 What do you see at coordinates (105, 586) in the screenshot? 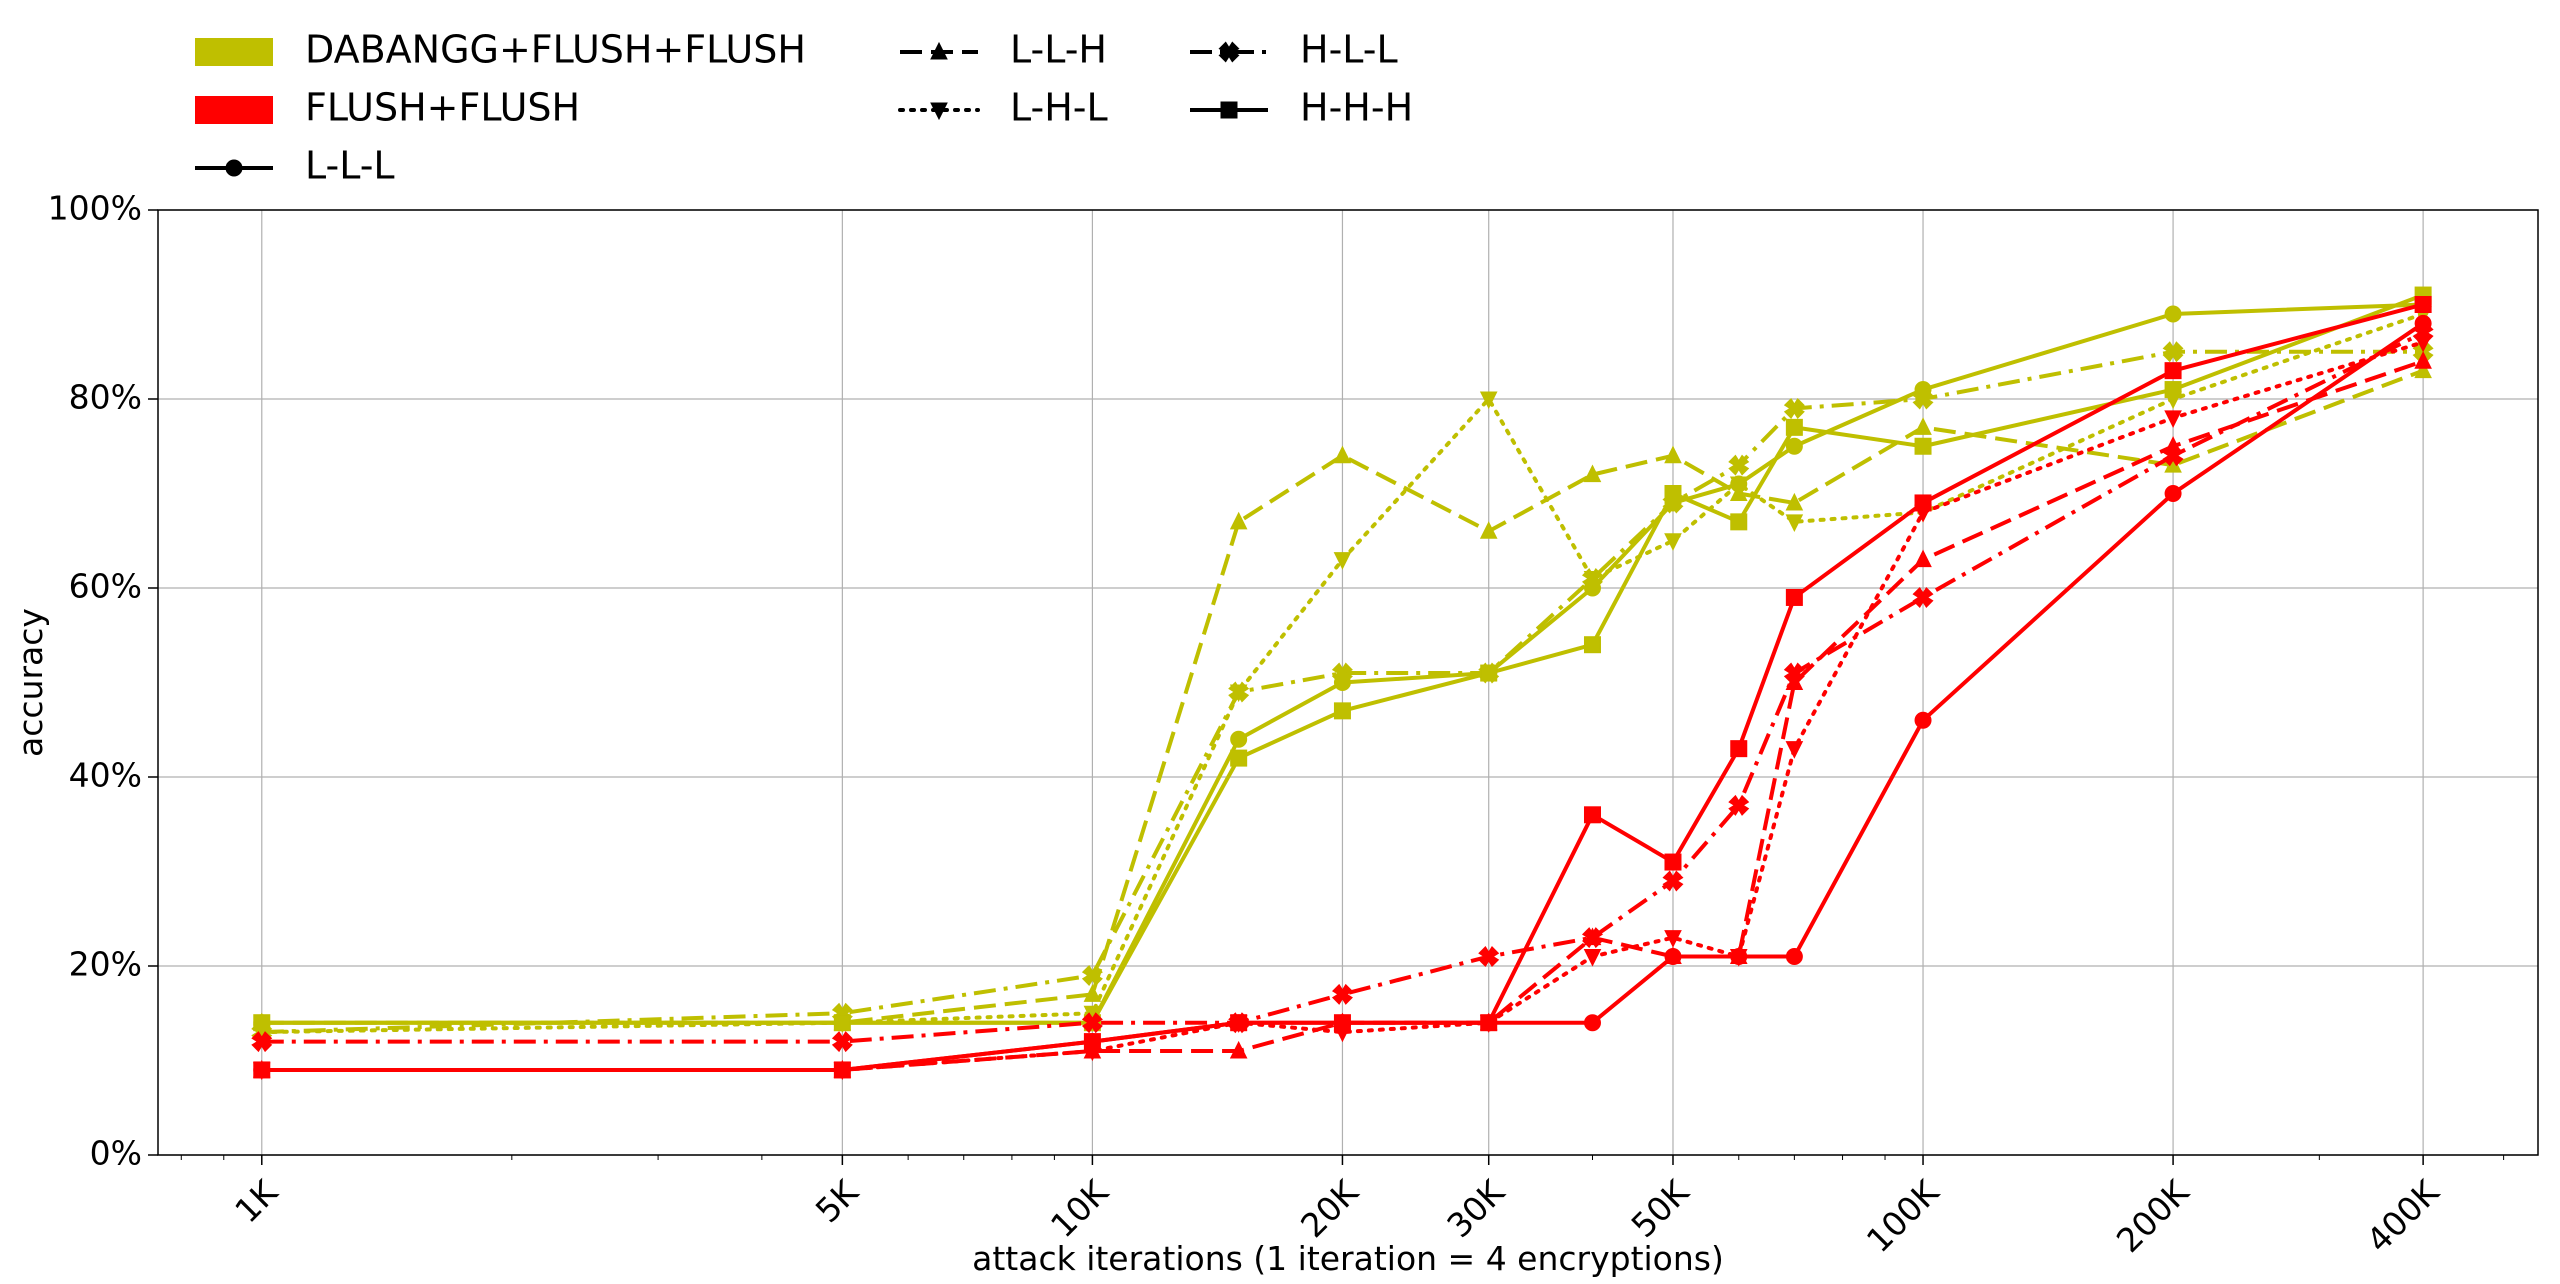
I see `y-tick-label: 60%` at bounding box center [105, 586].